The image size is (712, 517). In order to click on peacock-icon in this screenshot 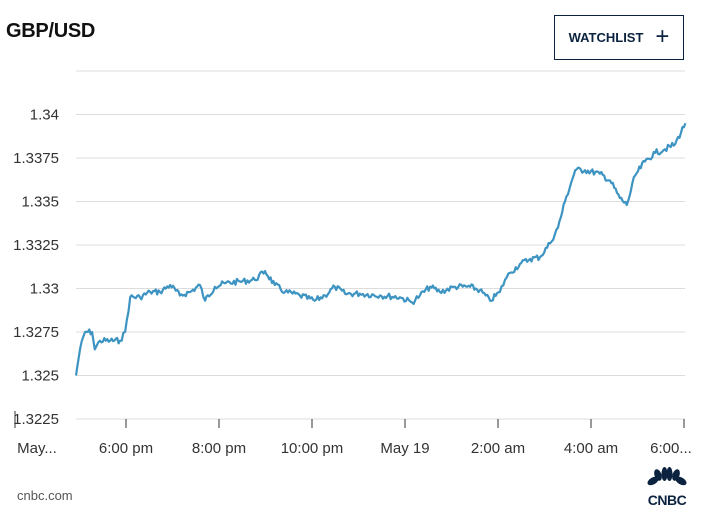, I will do `click(667, 476)`.